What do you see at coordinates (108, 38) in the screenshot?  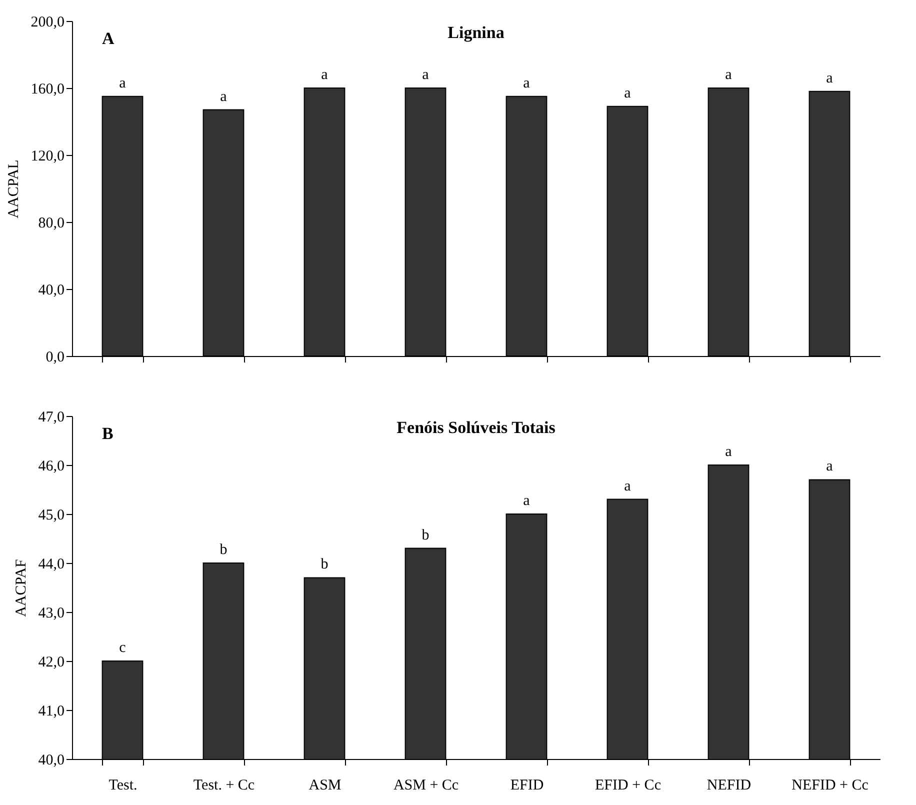 I see `annotation: A` at bounding box center [108, 38].